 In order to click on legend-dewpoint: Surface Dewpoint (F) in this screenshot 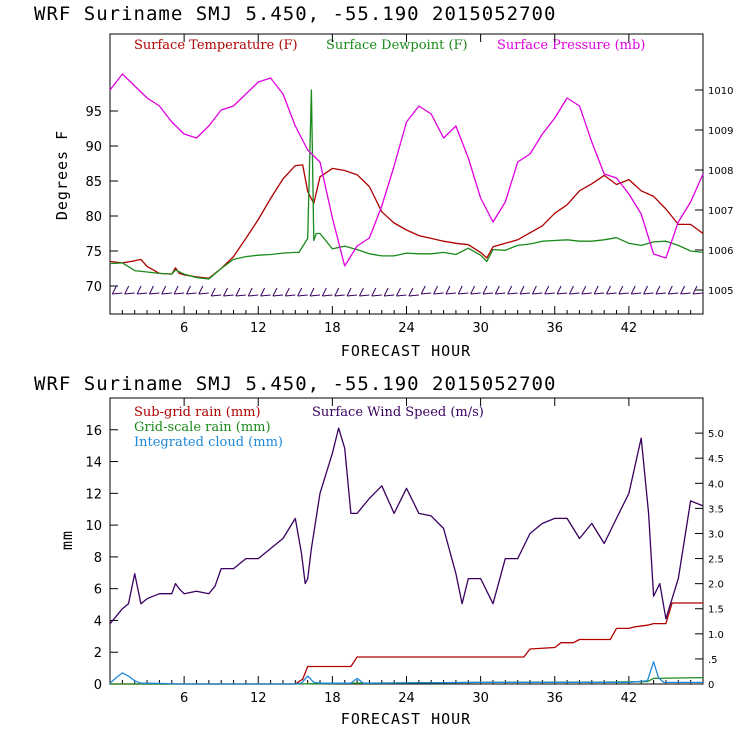, I will do `click(397, 45)`.